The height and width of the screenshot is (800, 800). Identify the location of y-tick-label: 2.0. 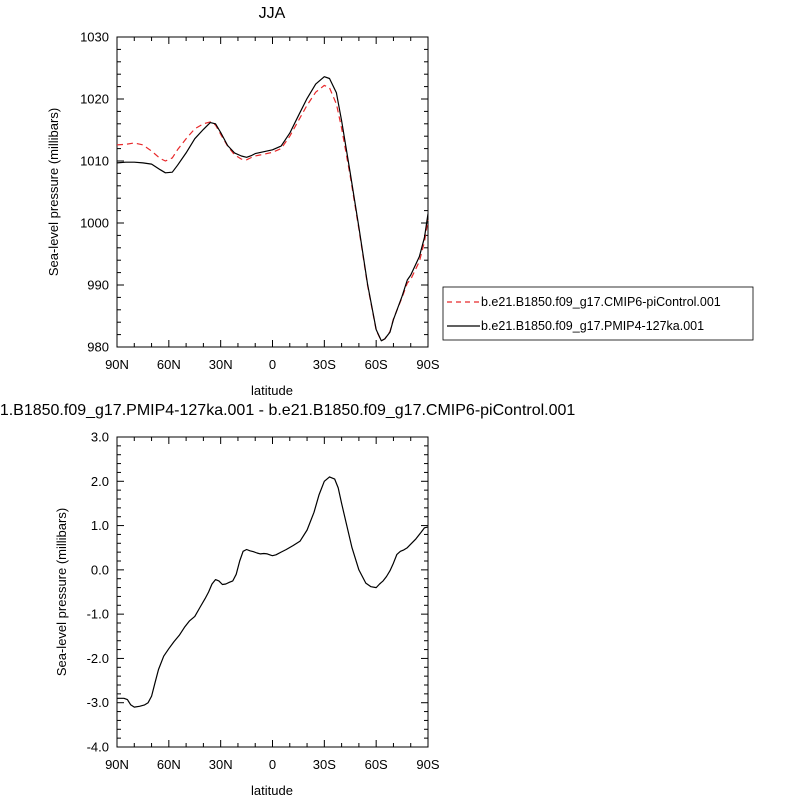
(100, 481).